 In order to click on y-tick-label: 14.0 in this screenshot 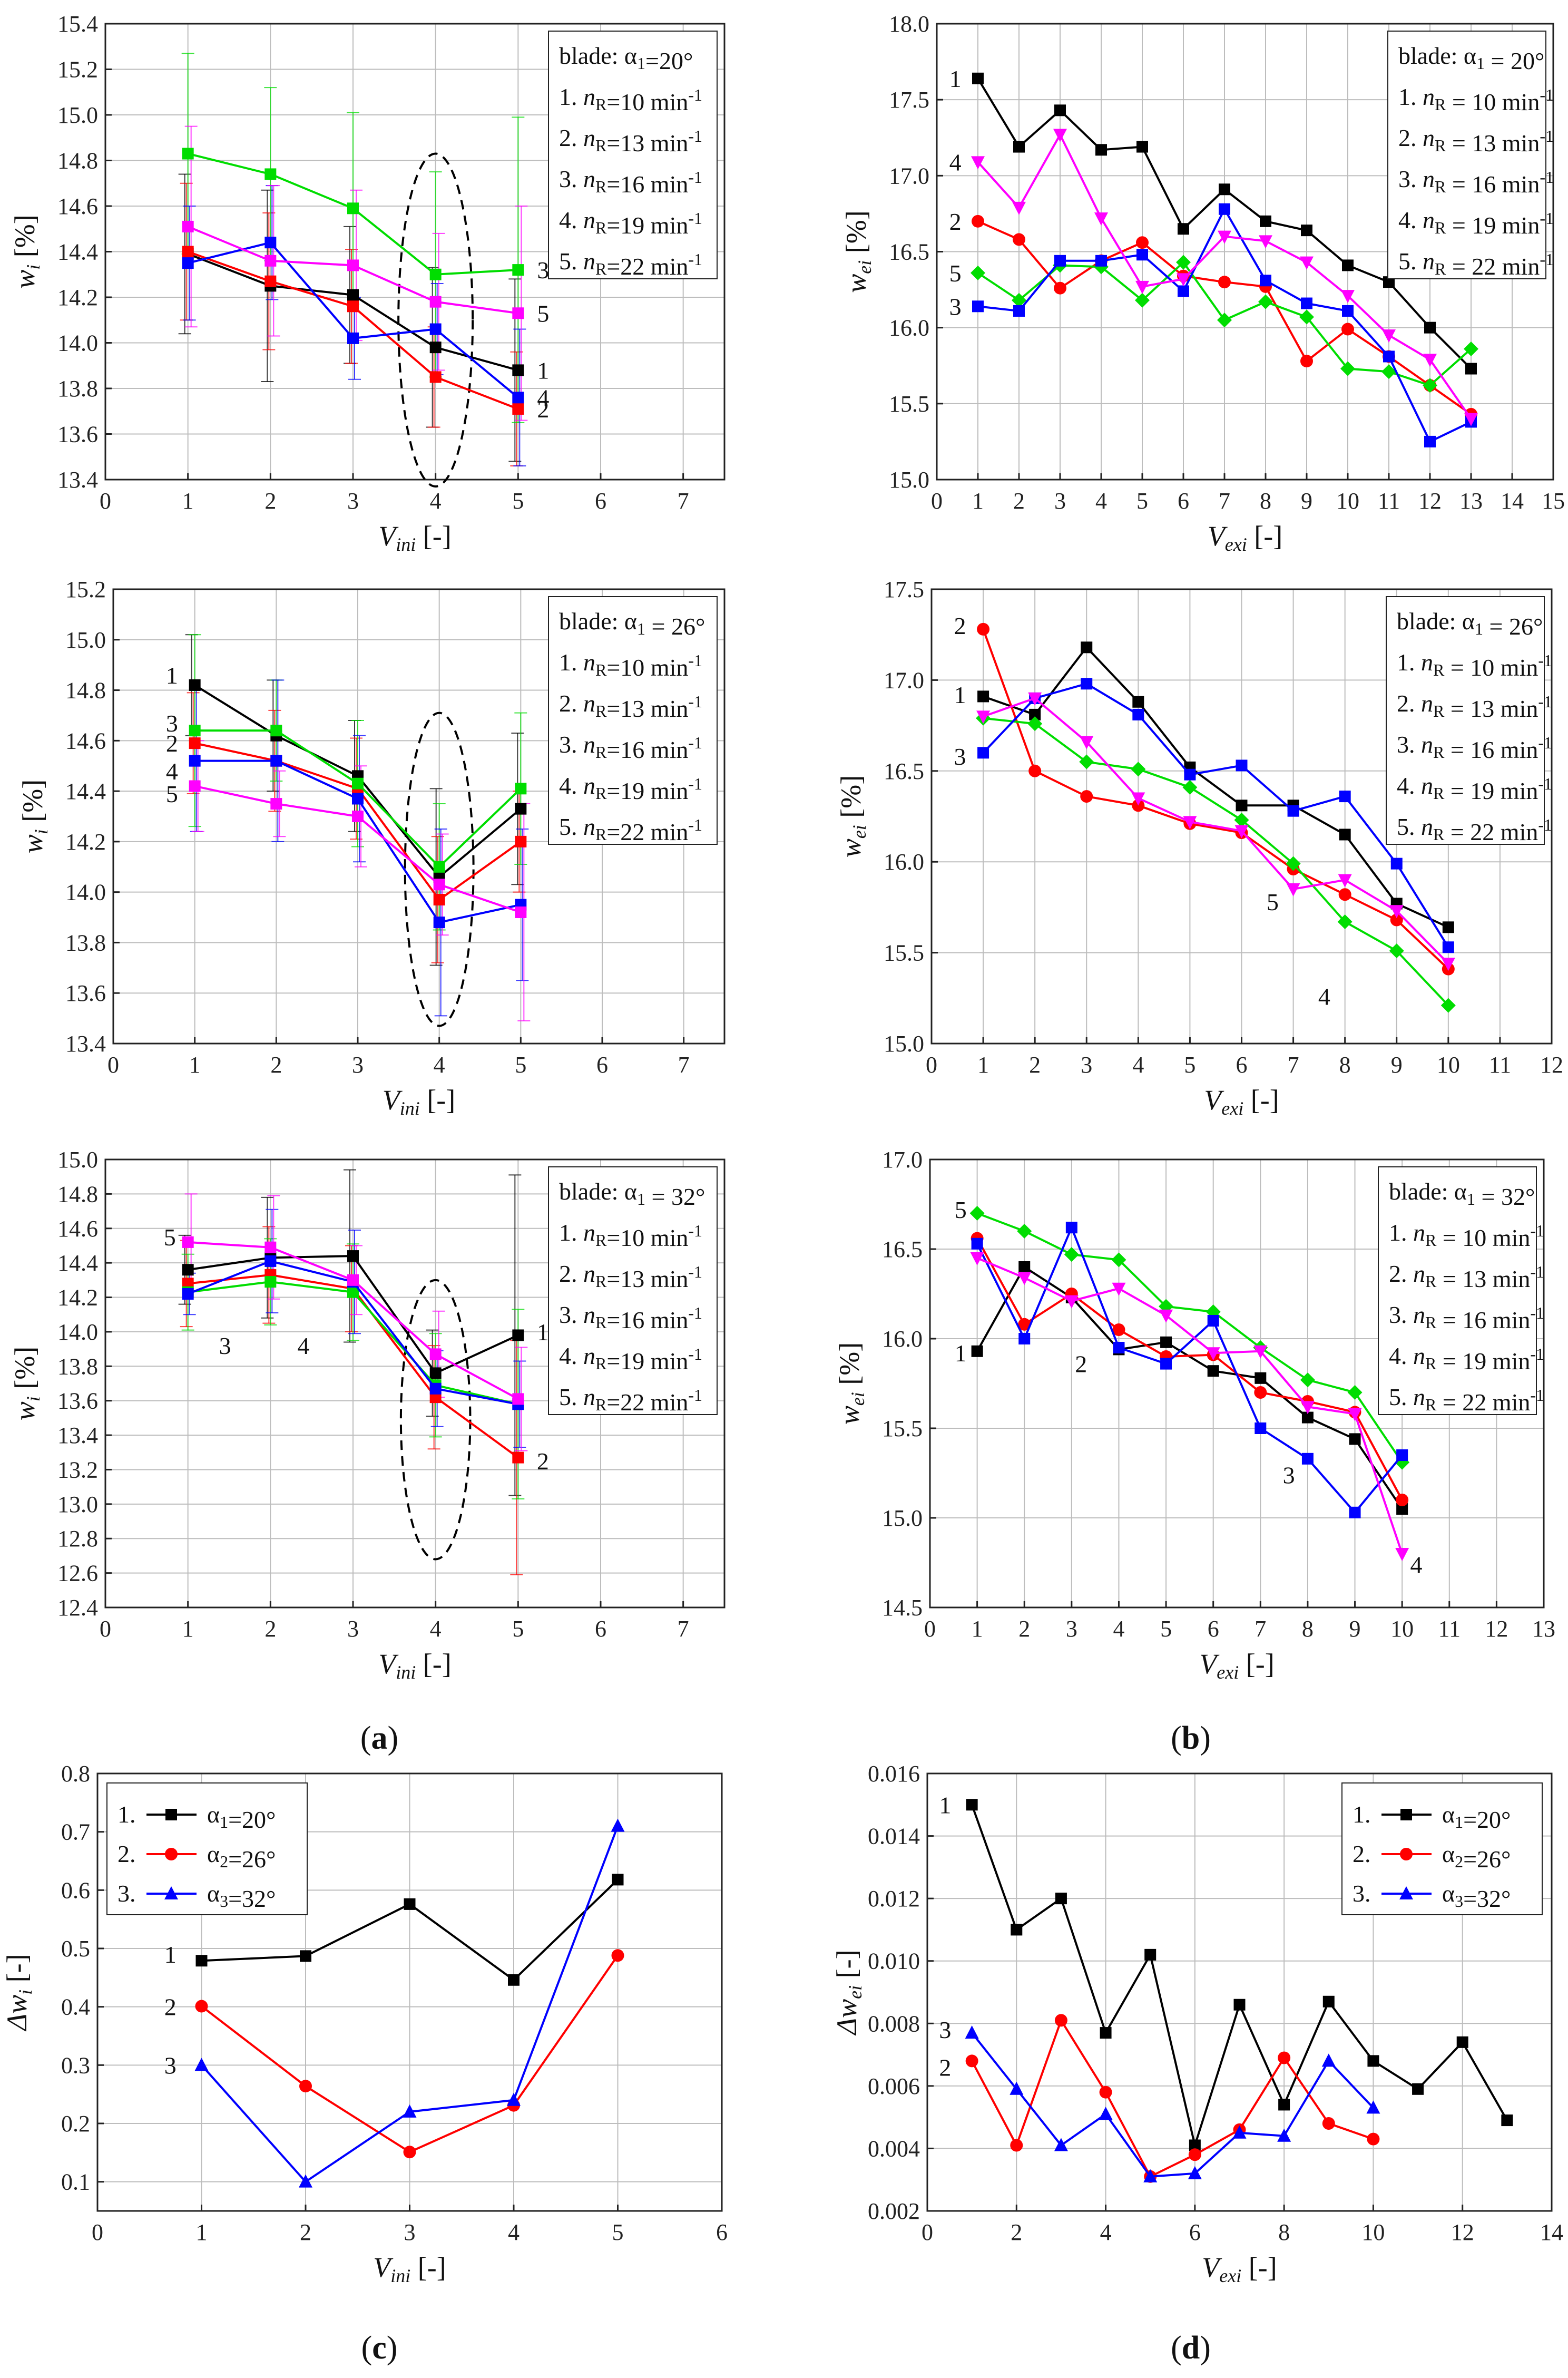, I will do `click(77, 1332)`.